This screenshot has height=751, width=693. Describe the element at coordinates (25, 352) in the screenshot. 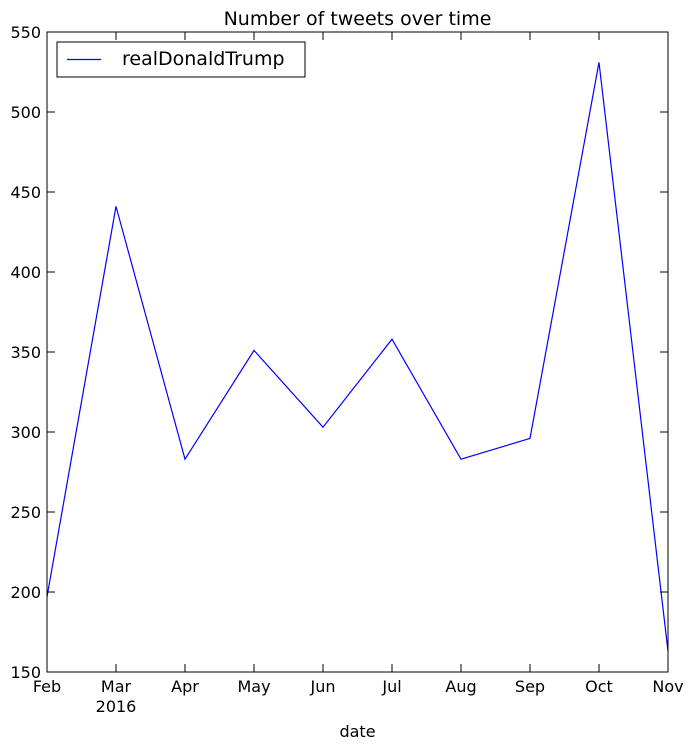

I see `y-tick-label: 350` at that location.